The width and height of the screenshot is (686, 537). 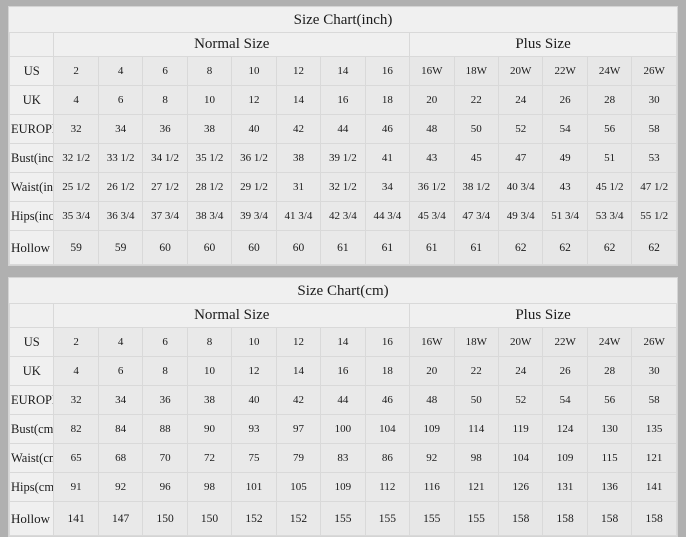 I want to click on row-header: EUROPE, so click(x=31, y=400).